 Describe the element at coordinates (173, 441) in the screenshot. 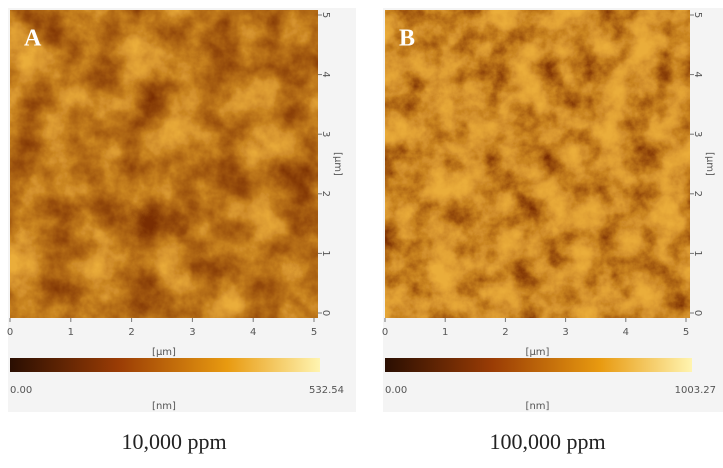

I see `caption: 10,000 ppm` at that location.